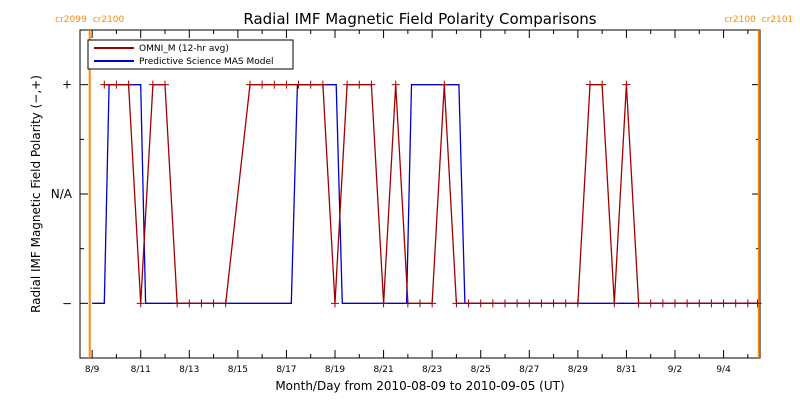  I want to click on x-tick-label: 8/27, so click(529, 370).